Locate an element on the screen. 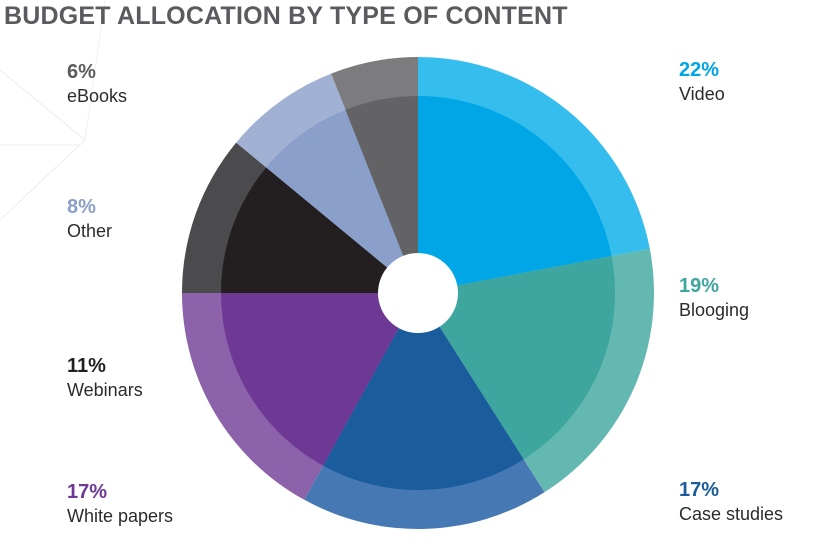  slice-name: Other is located at coordinates (90, 231).